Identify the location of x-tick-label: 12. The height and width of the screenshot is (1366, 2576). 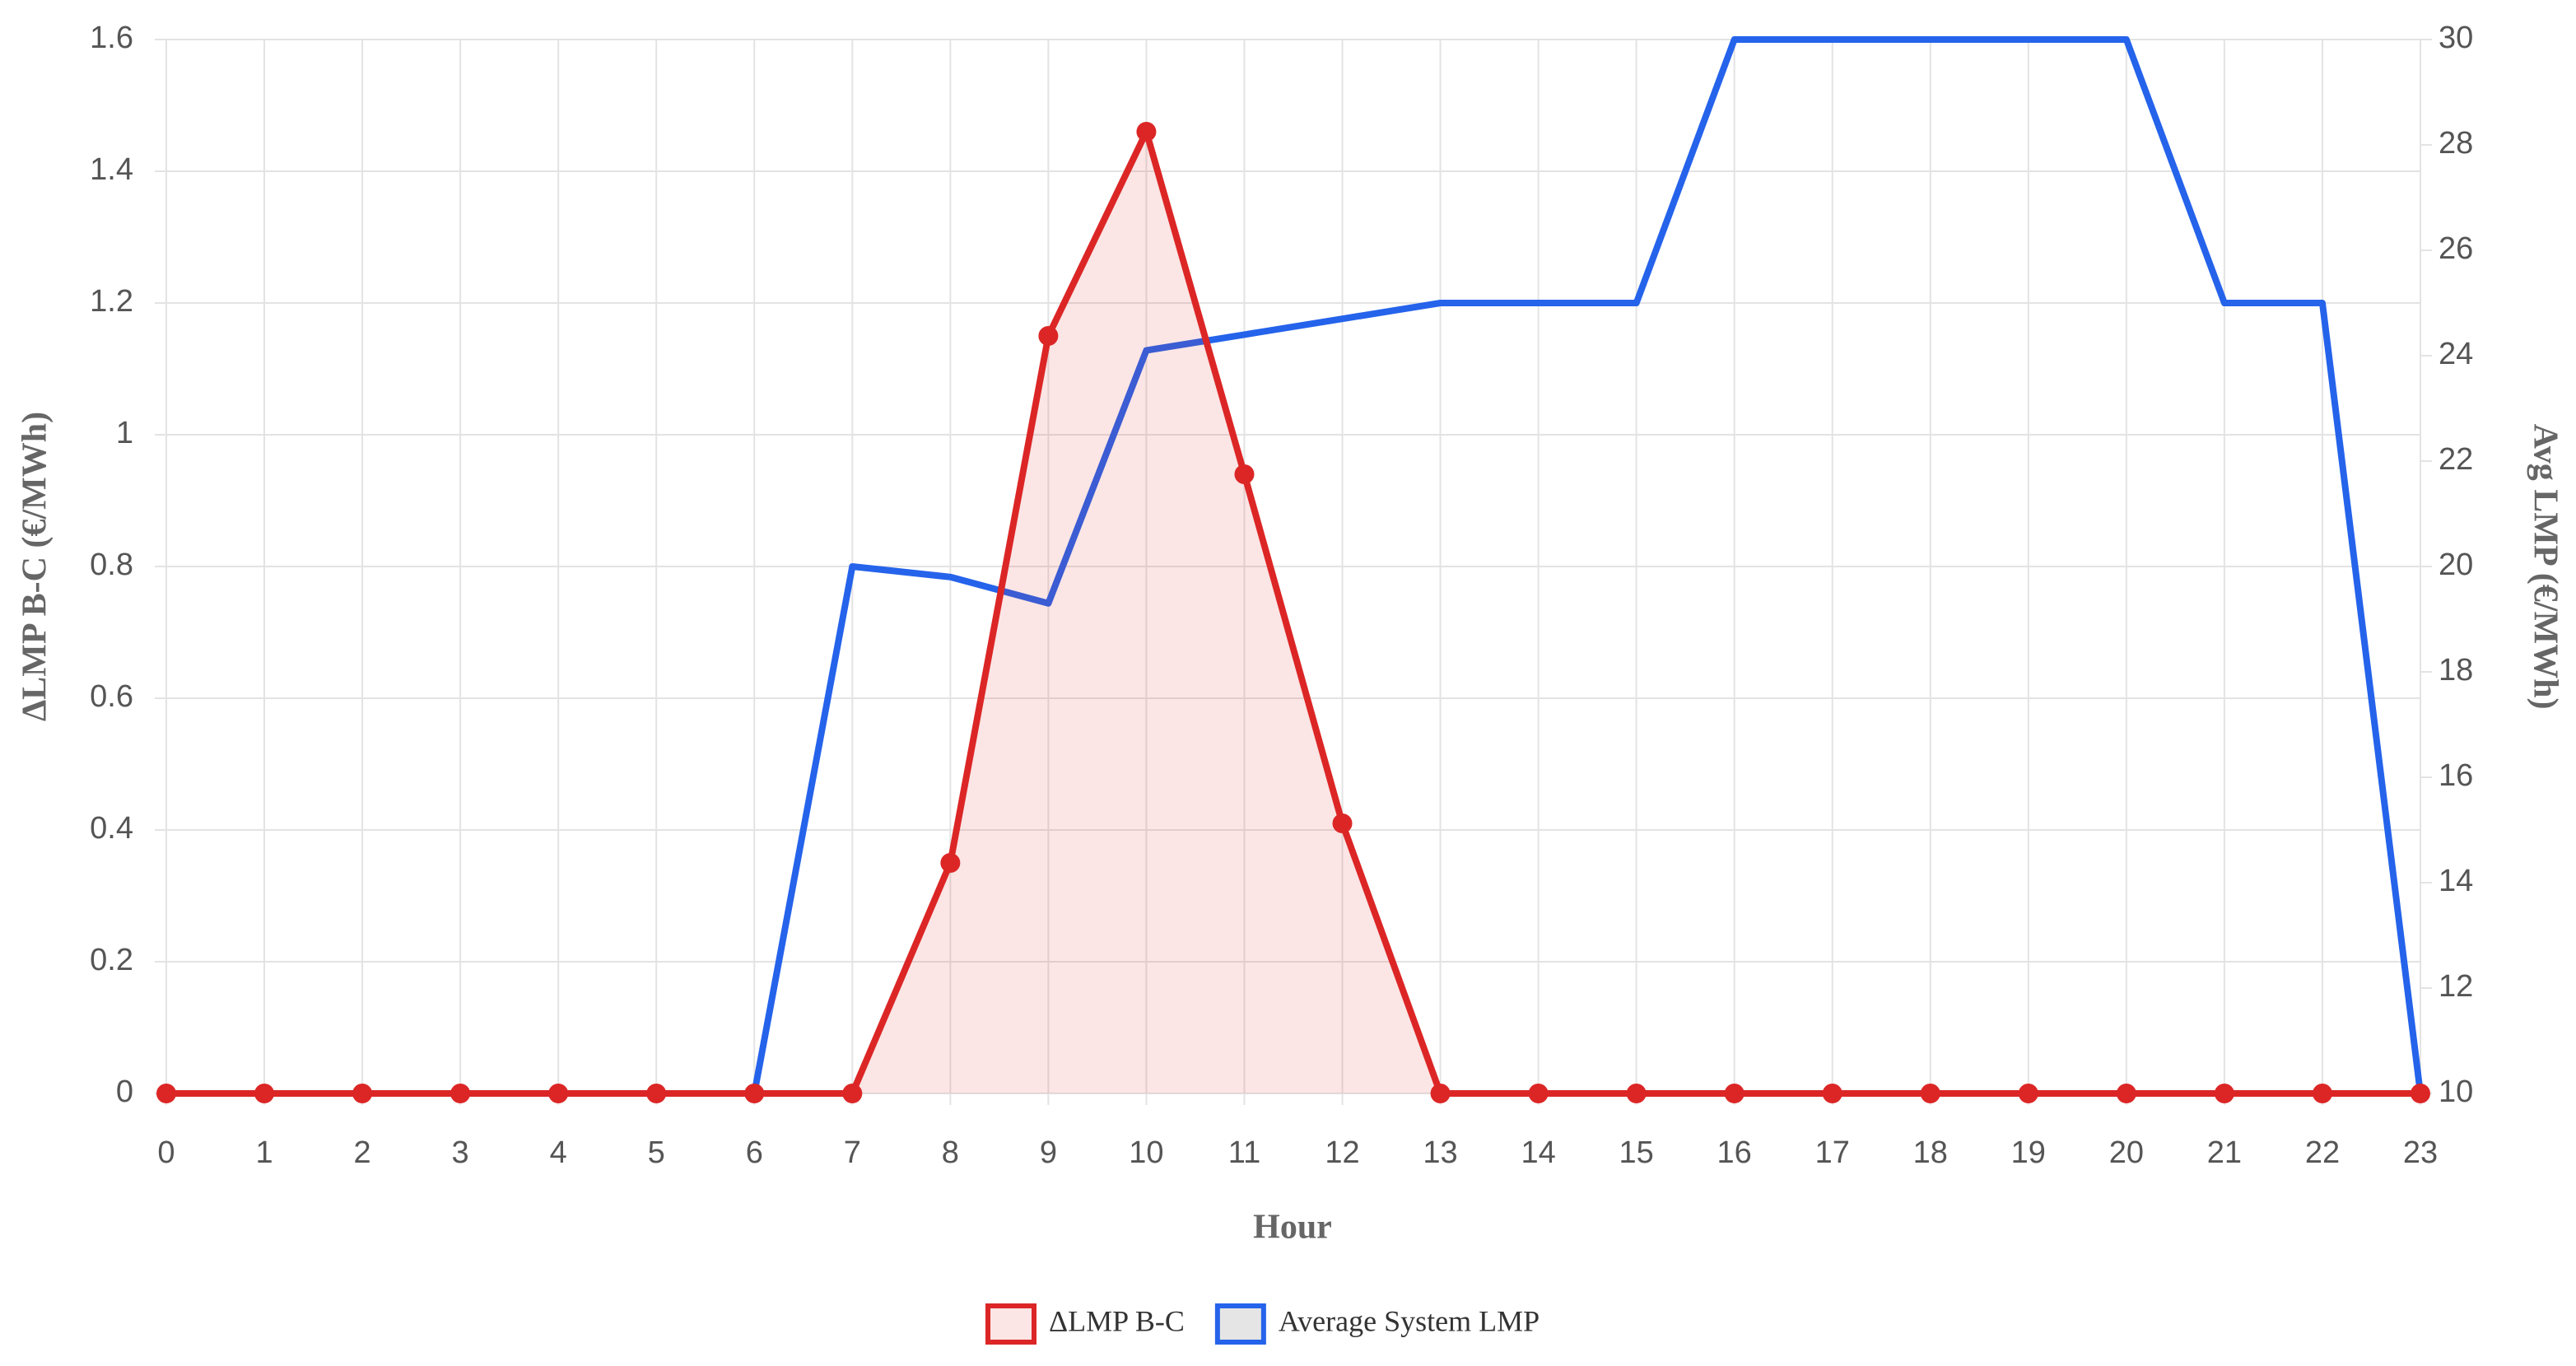
(1342, 1152).